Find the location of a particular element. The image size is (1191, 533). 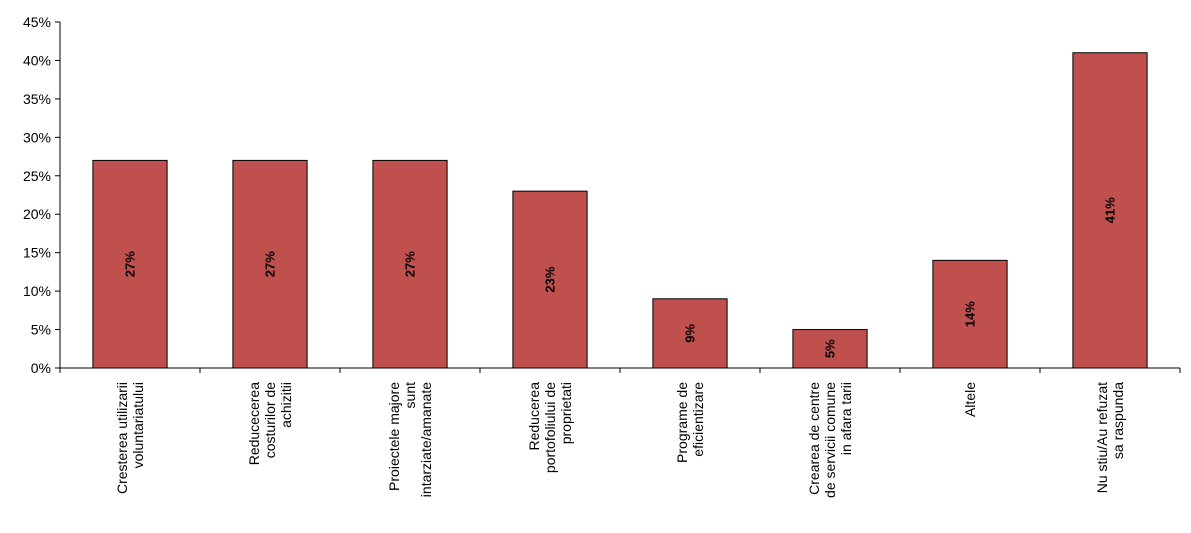

category-label-line: sa raspunda is located at coordinates (1118, 420).